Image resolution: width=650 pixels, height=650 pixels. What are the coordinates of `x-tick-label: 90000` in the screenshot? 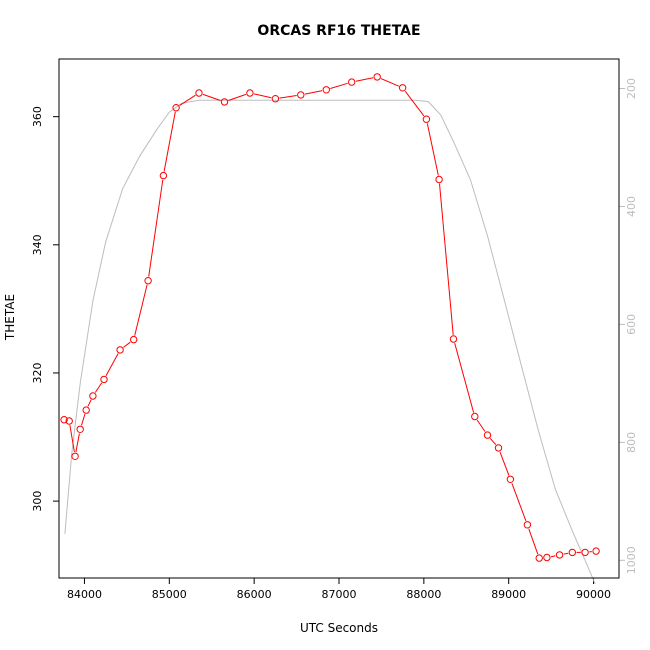 It's located at (593, 594).